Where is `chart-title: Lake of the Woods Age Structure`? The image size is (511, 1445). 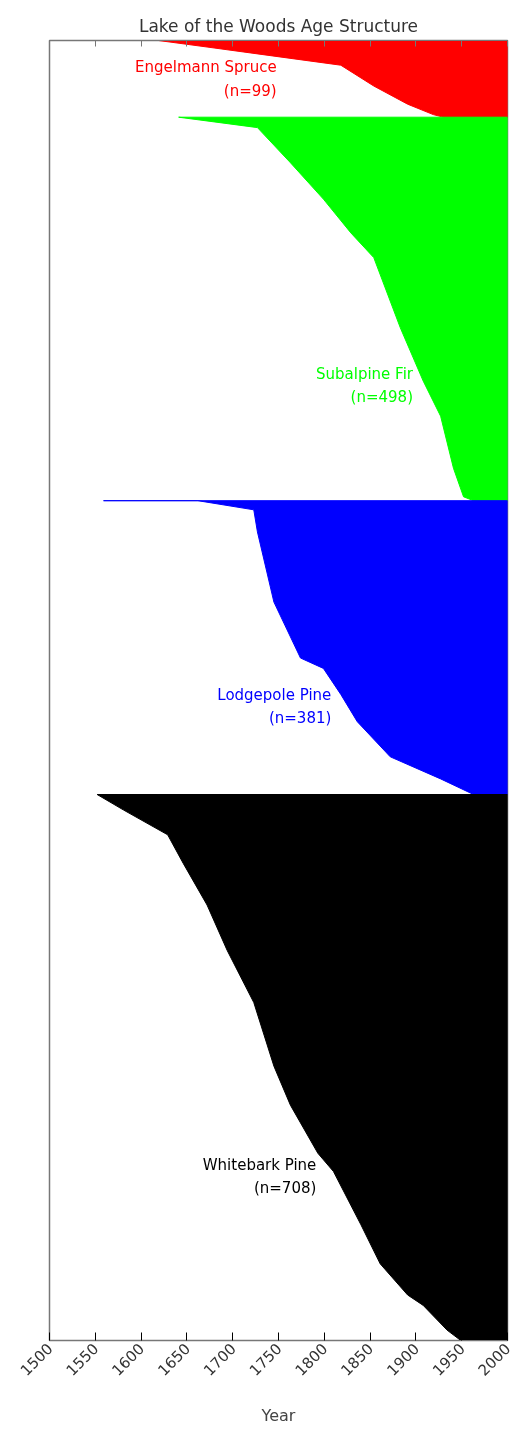 chart-title: Lake of the Woods Age Structure is located at coordinates (278, 25).